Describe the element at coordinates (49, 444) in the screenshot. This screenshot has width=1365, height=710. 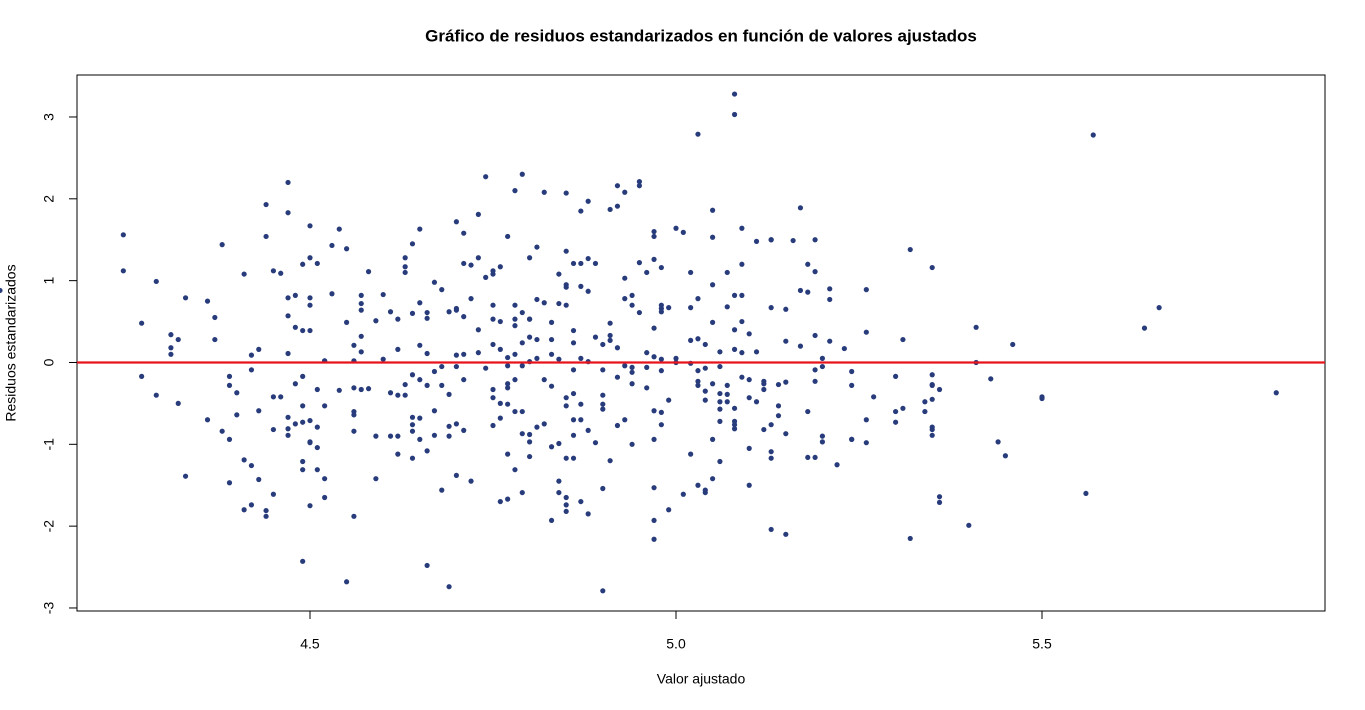
I see `y-tick-label: -1` at that location.